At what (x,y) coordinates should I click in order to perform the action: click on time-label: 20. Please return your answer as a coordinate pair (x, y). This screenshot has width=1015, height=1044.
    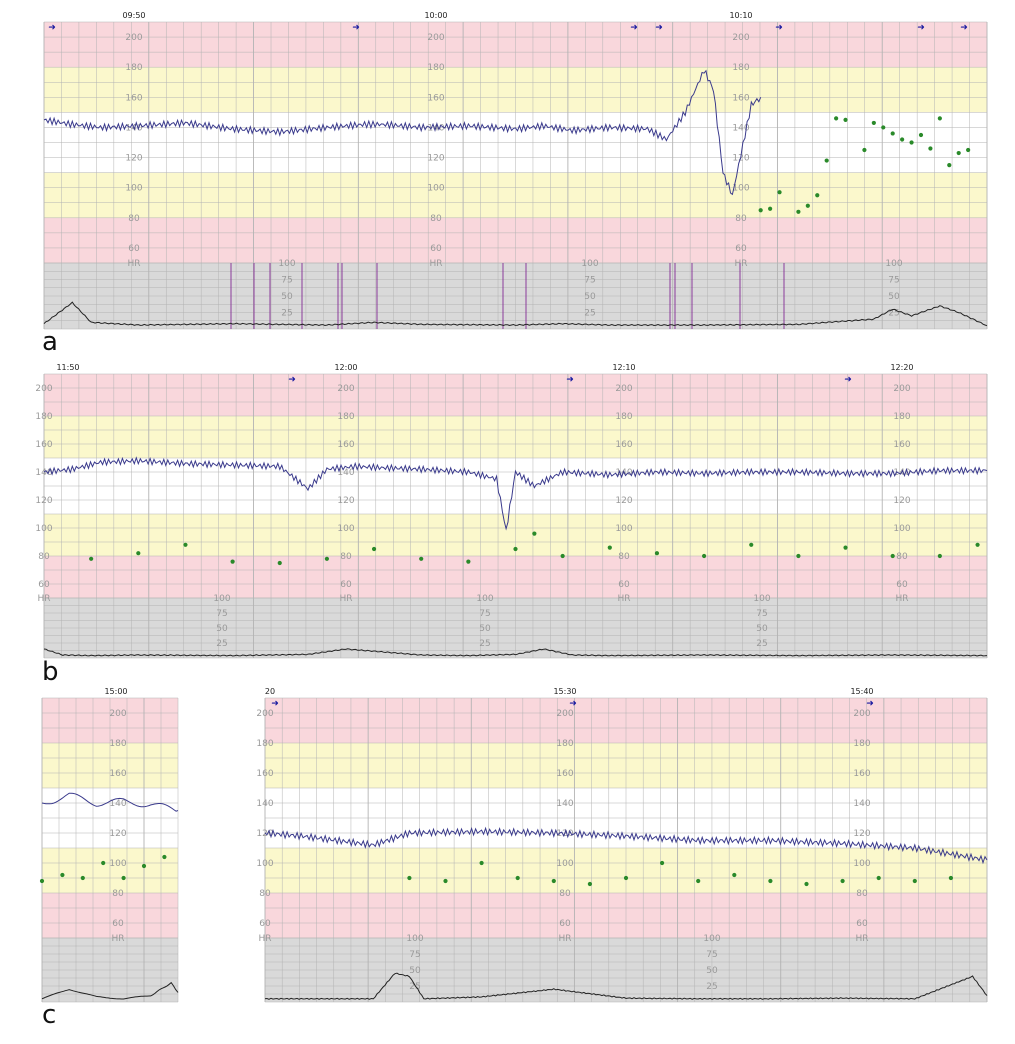
    Looking at the image, I should click on (270, 691).